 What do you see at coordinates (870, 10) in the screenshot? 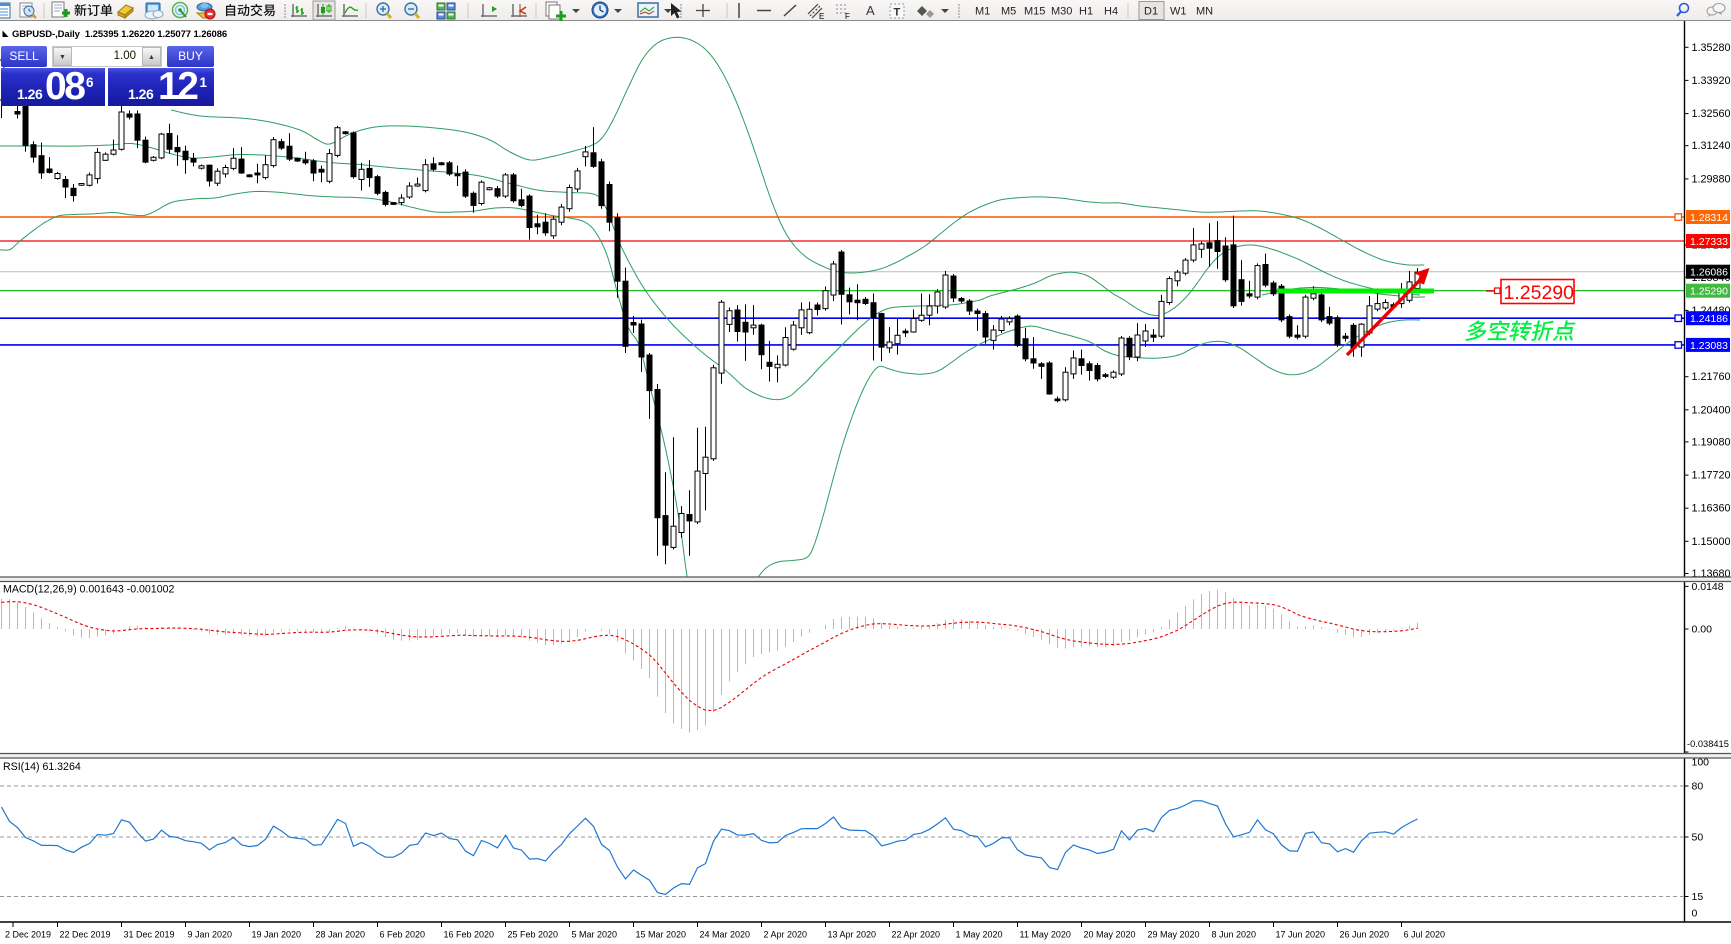
I see `svg-text: A` at bounding box center [870, 10].